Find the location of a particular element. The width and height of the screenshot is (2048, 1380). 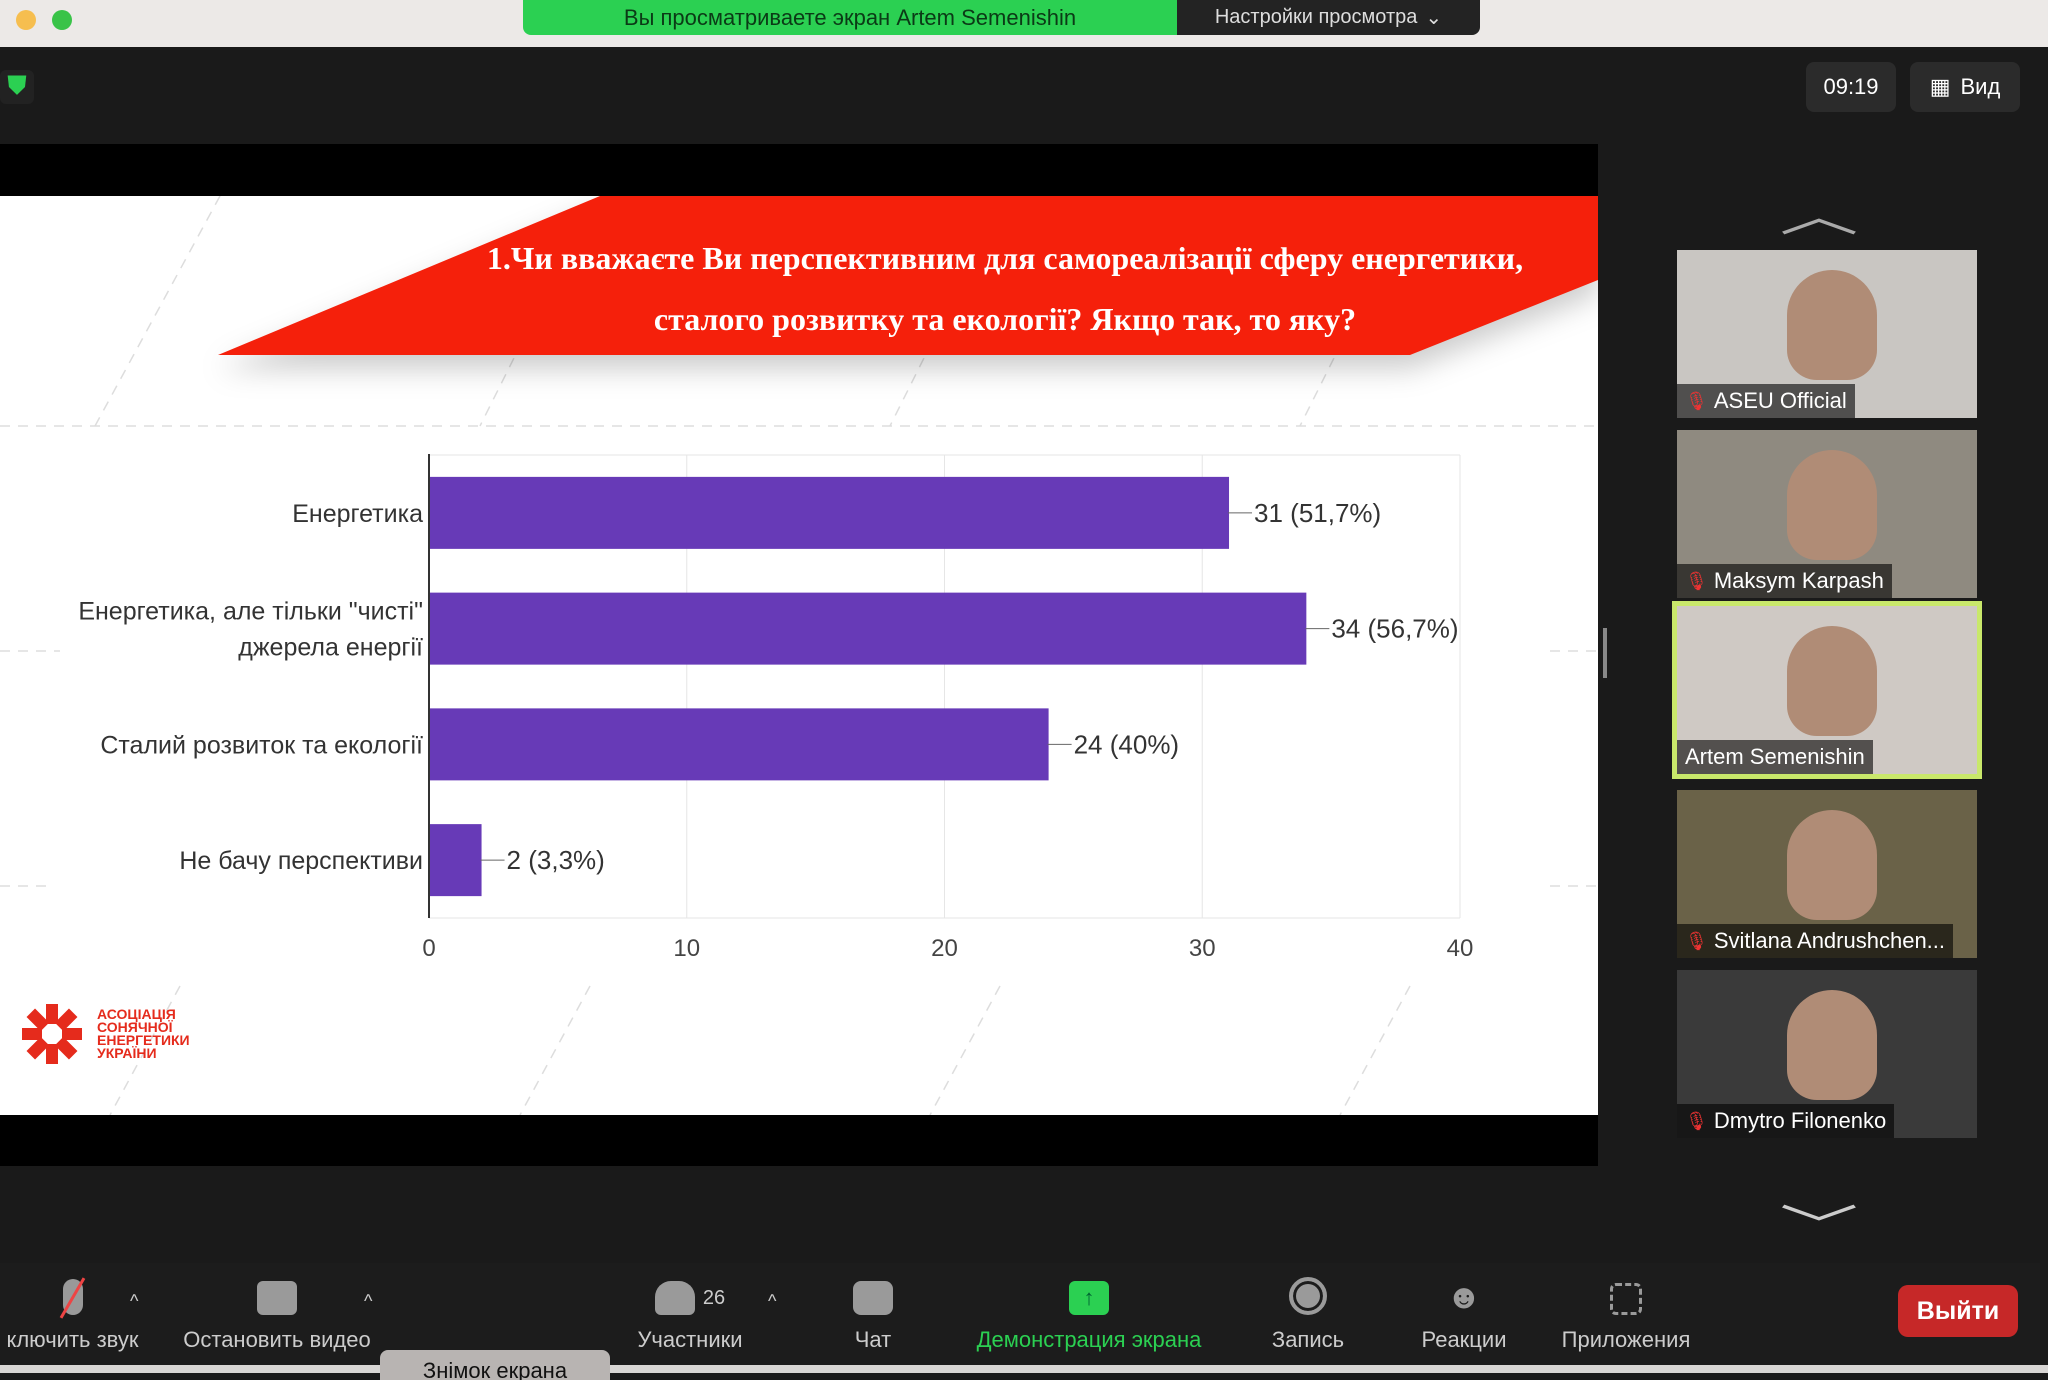

minimize-button is located at coordinates (26, 20).